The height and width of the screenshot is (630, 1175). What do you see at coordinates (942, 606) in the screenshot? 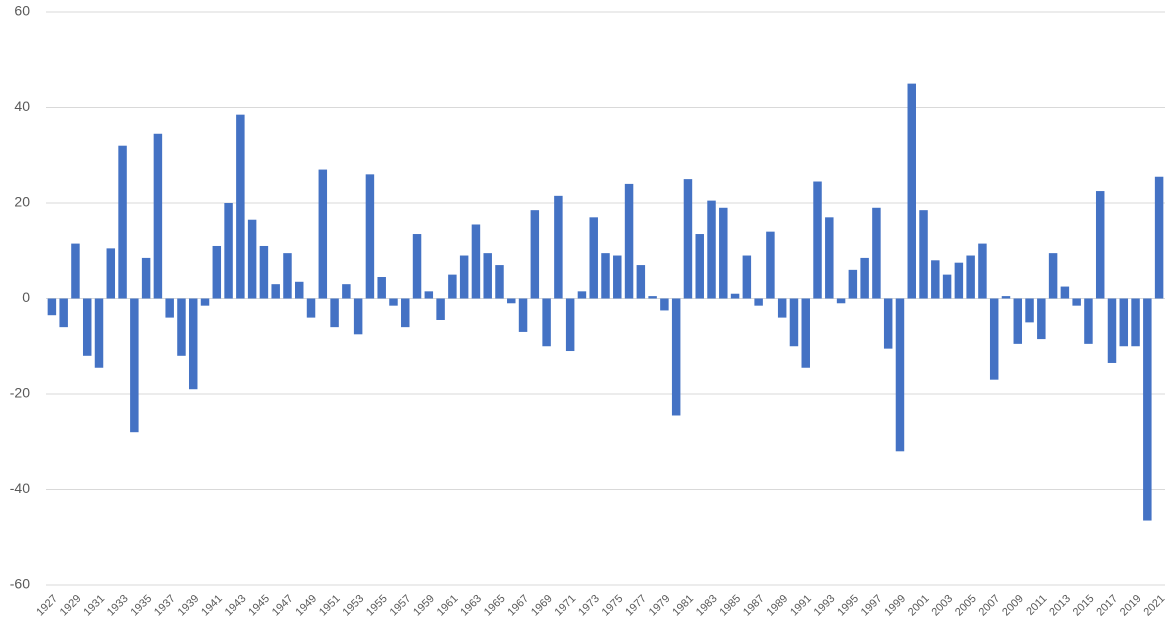
I see `x-tick-label: 2003` at bounding box center [942, 606].